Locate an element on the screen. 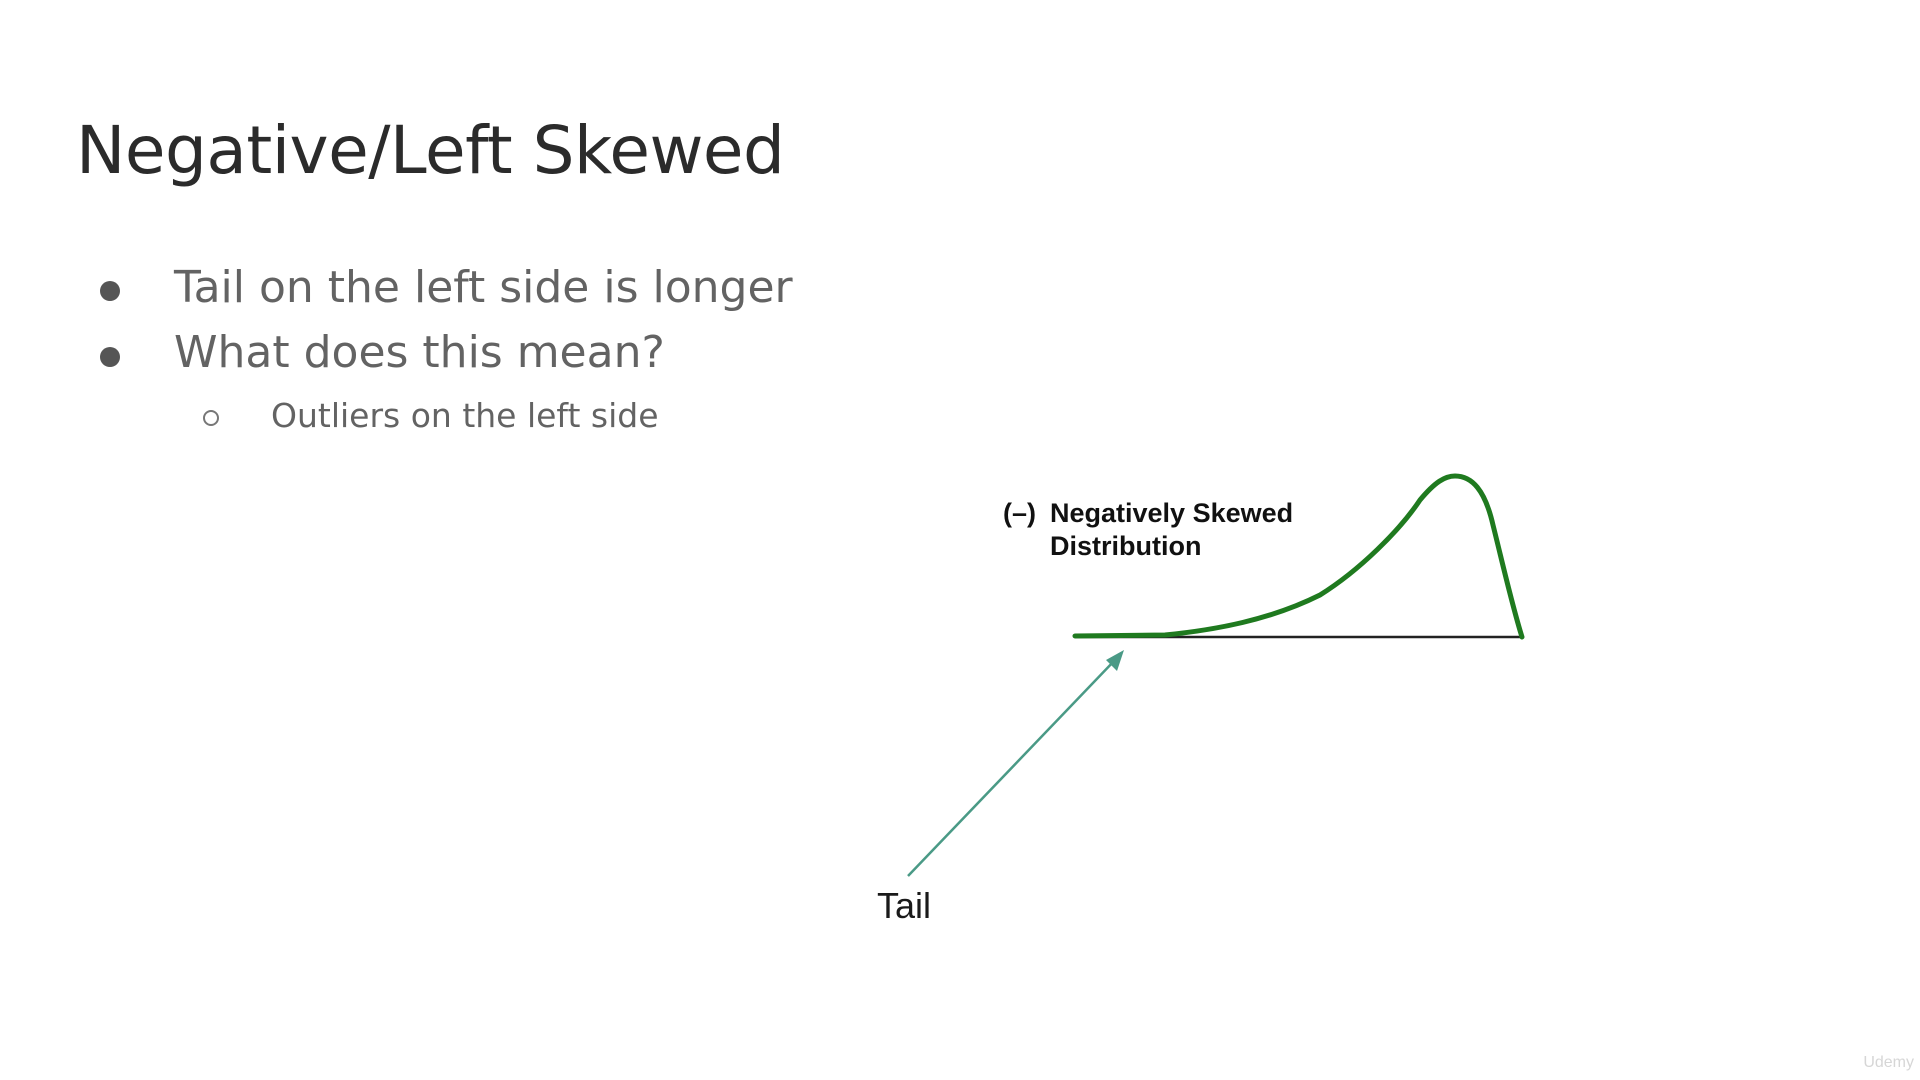  sub-bullet-marker is located at coordinates (211, 418).